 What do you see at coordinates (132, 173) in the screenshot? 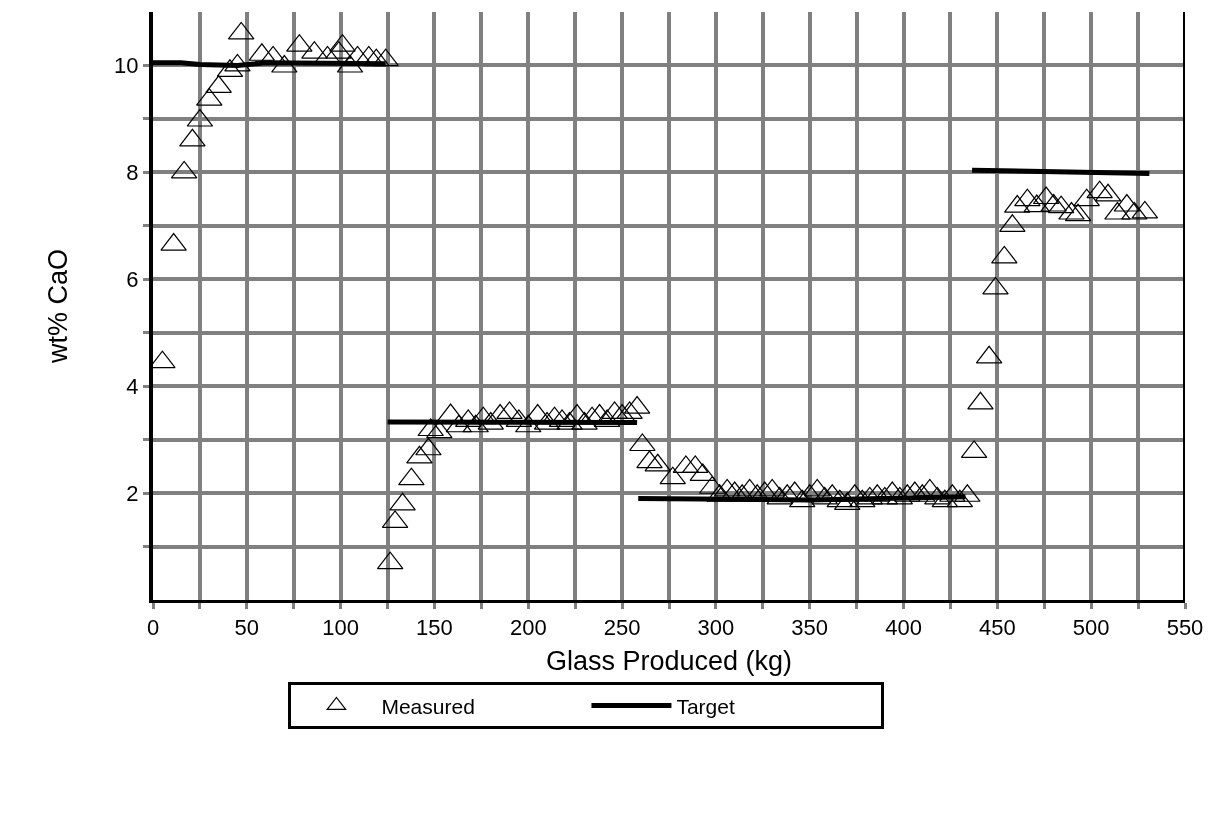
I see `y-tick-label: 8` at bounding box center [132, 173].